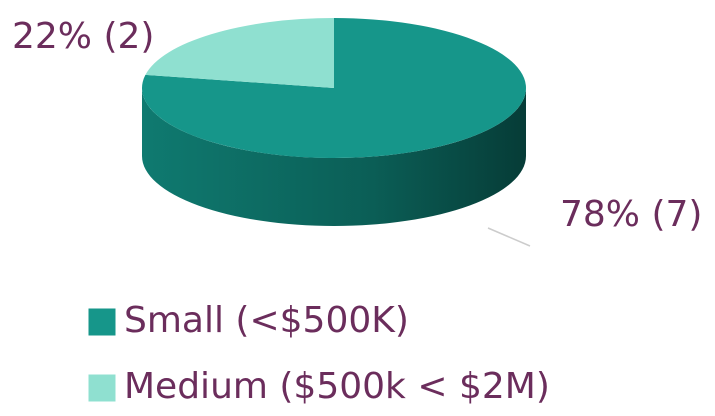 The height and width of the screenshot is (416, 715). I want to click on legend-label: Medium ($500k < $2M), so click(337, 386).